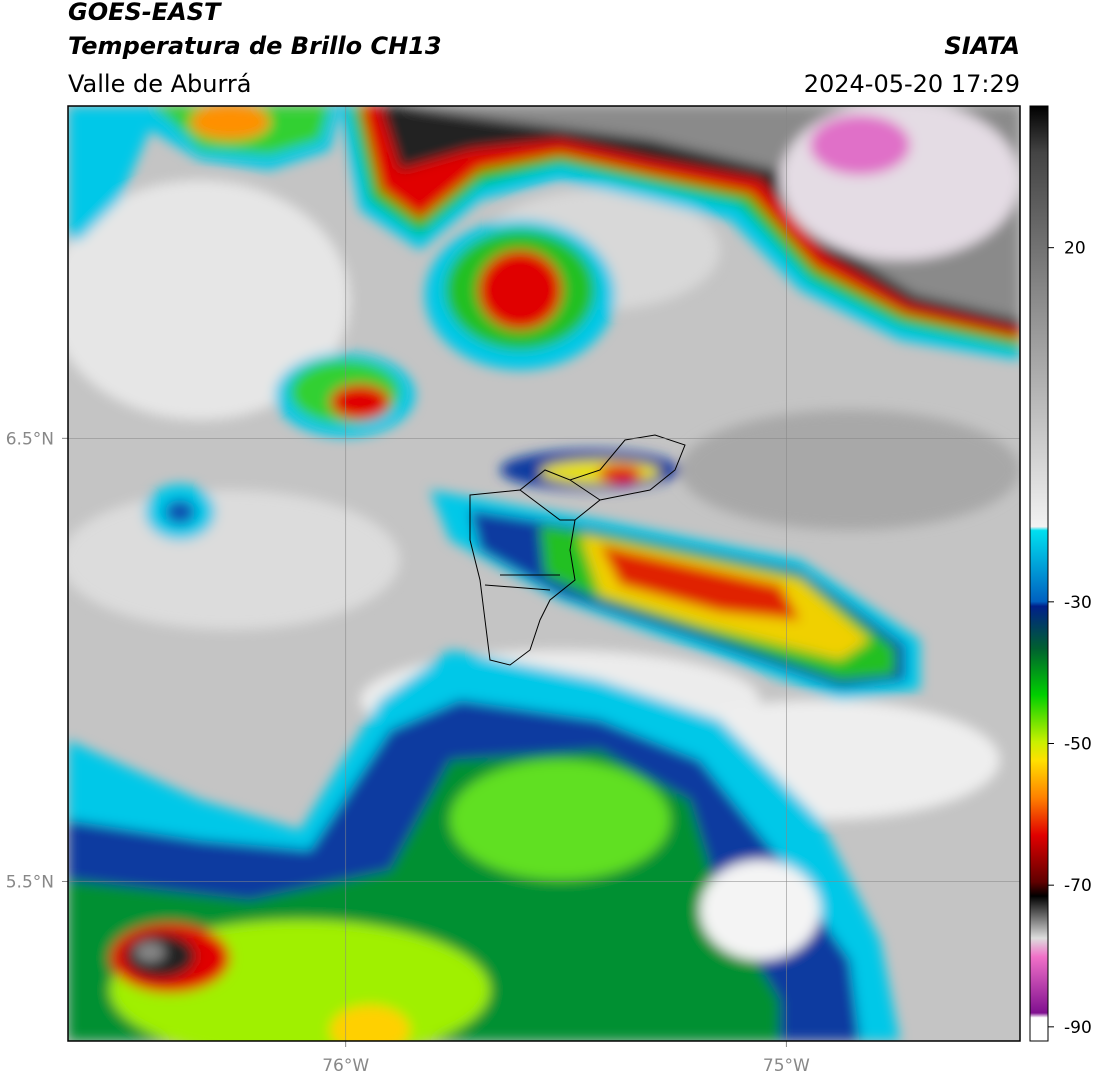 The height and width of the screenshot is (1082, 1094). I want to click on x-tick-label: 75°W, so click(786, 1066).